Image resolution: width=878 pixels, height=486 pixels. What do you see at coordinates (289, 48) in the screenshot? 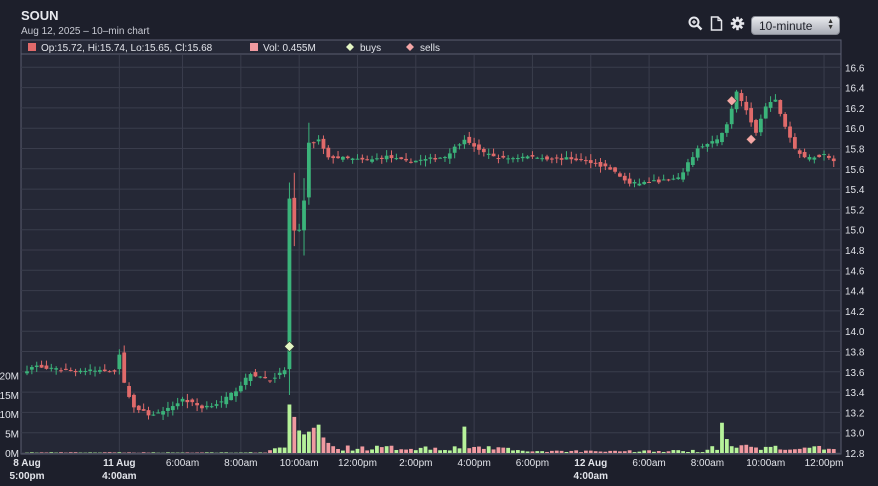
I see `volume-readout: Vol: 0.455M` at bounding box center [289, 48].